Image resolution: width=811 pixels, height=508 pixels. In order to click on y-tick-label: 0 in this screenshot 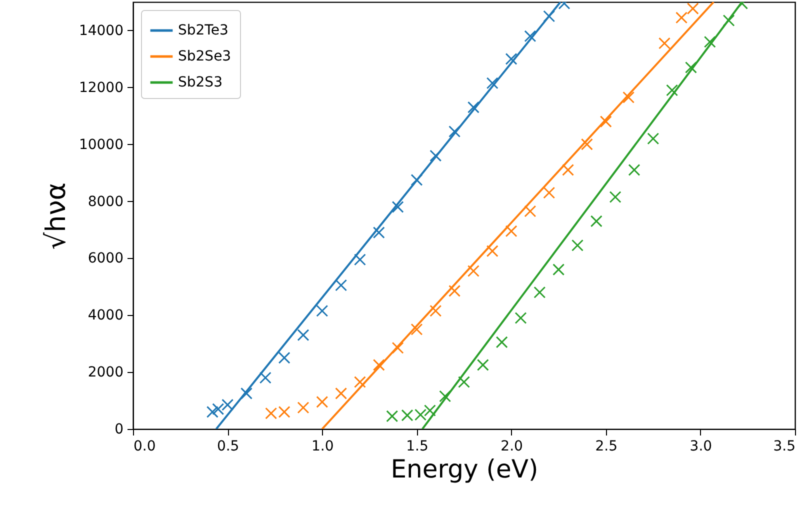, I will do `click(119, 430)`.